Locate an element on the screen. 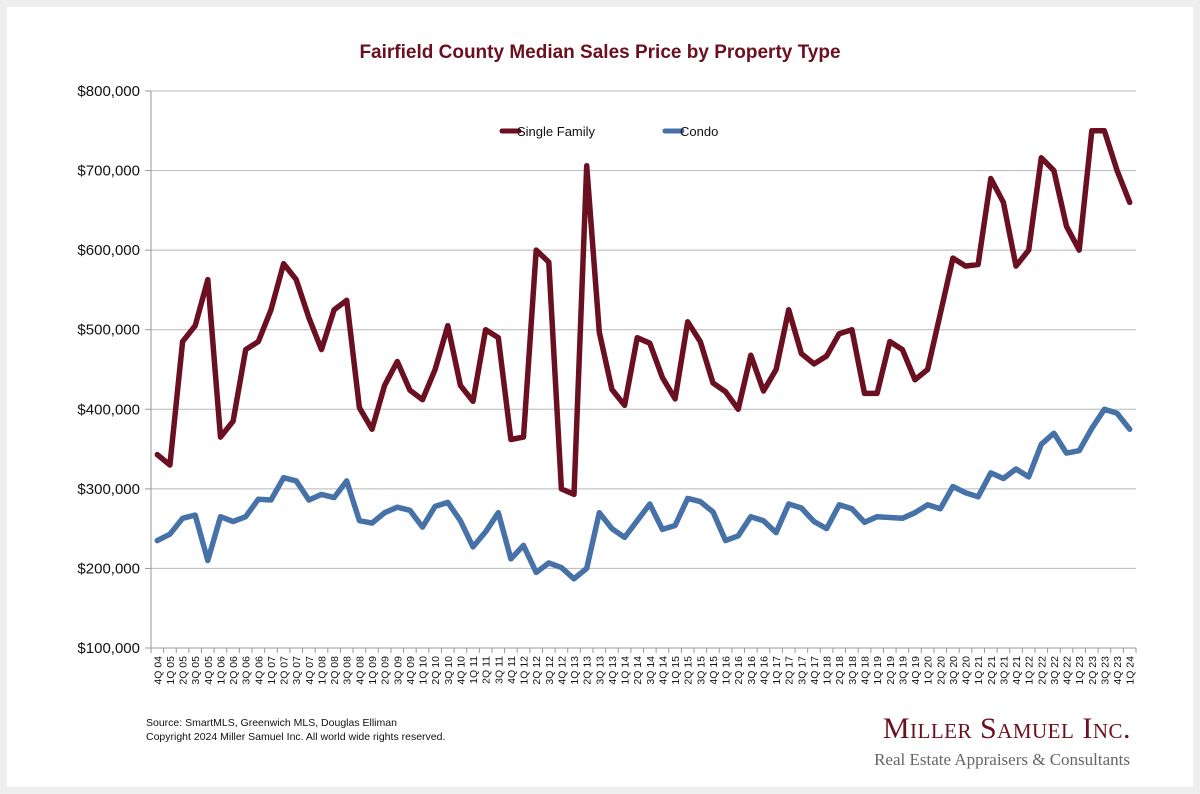  x-tick-label: 4Q 08 is located at coordinates (360, 670).